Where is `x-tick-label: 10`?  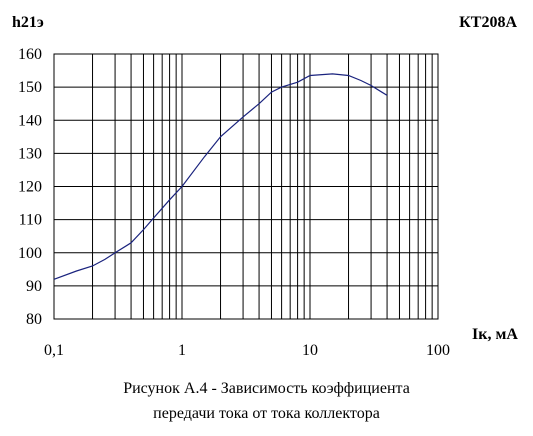 x-tick-label: 10 is located at coordinates (310, 350).